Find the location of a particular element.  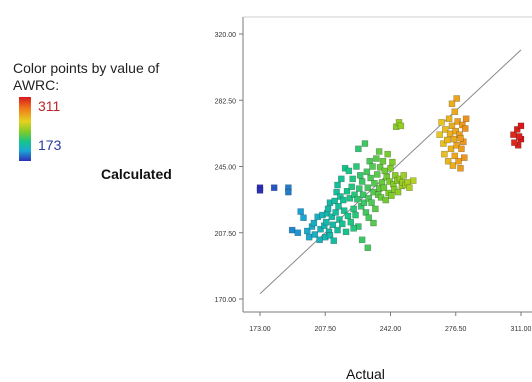

x-tick-label: 276.50 is located at coordinates (456, 329).